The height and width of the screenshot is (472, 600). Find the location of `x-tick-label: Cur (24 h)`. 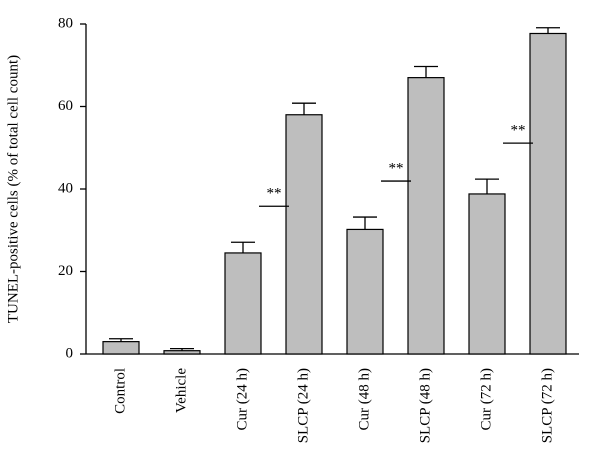

x-tick-label: Cur (24 h) is located at coordinates (242, 399).